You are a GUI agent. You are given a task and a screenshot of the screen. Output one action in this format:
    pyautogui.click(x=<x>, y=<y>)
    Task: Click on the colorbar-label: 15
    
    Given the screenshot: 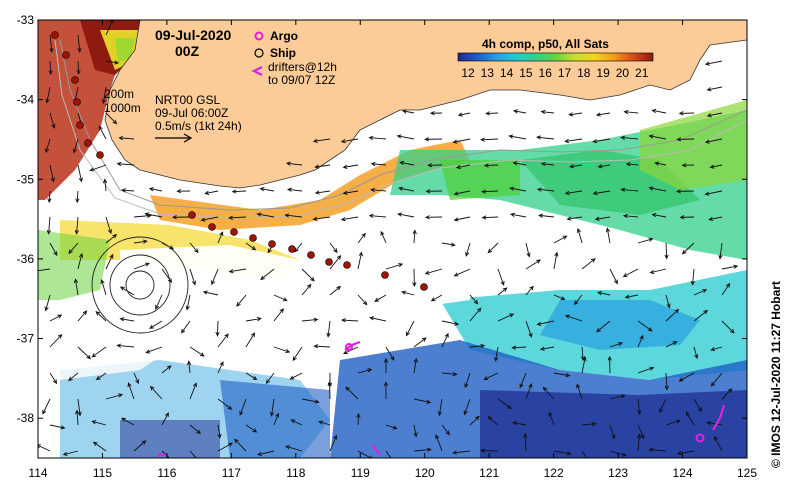 What is the action you would take?
    pyautogui.click(x=526, y=73)
    